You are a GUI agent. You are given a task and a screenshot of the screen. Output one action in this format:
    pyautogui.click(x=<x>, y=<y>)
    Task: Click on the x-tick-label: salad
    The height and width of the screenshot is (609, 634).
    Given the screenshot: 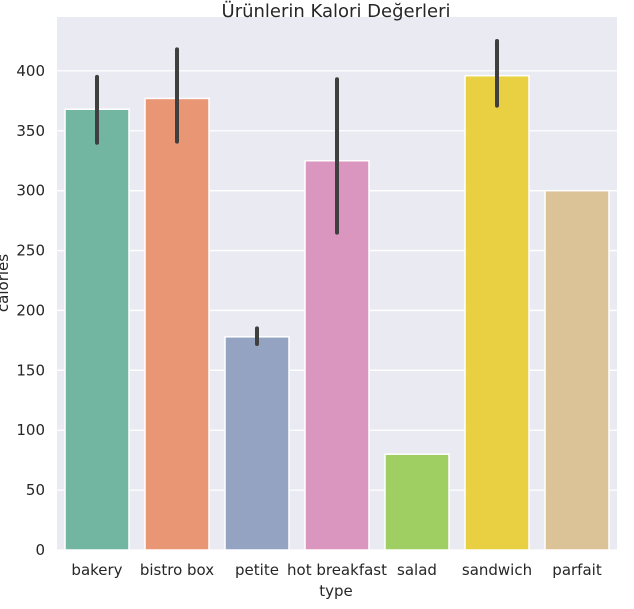 What is the action you would take?
    pyautogui.click(x=417, y=570)
    